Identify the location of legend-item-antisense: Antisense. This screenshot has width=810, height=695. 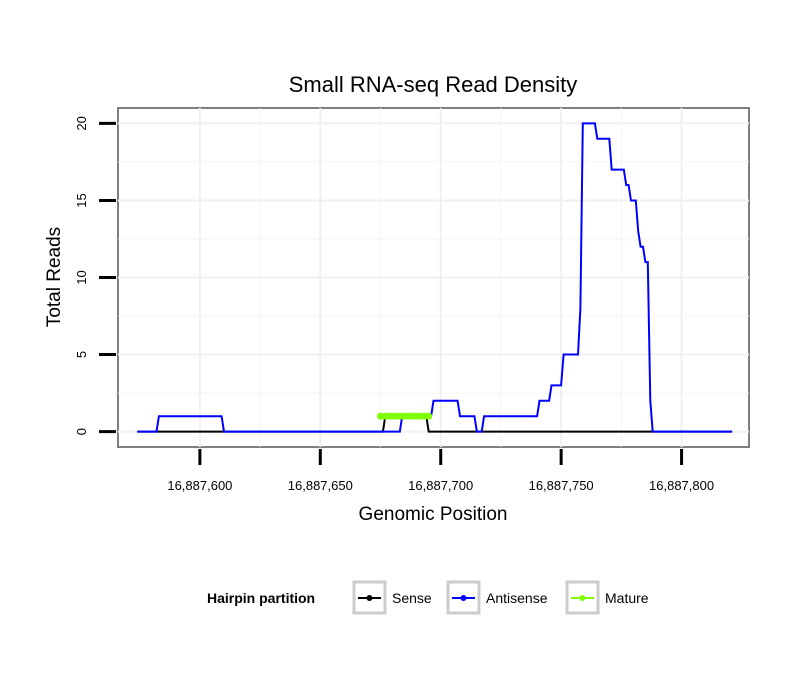
(497, 597).